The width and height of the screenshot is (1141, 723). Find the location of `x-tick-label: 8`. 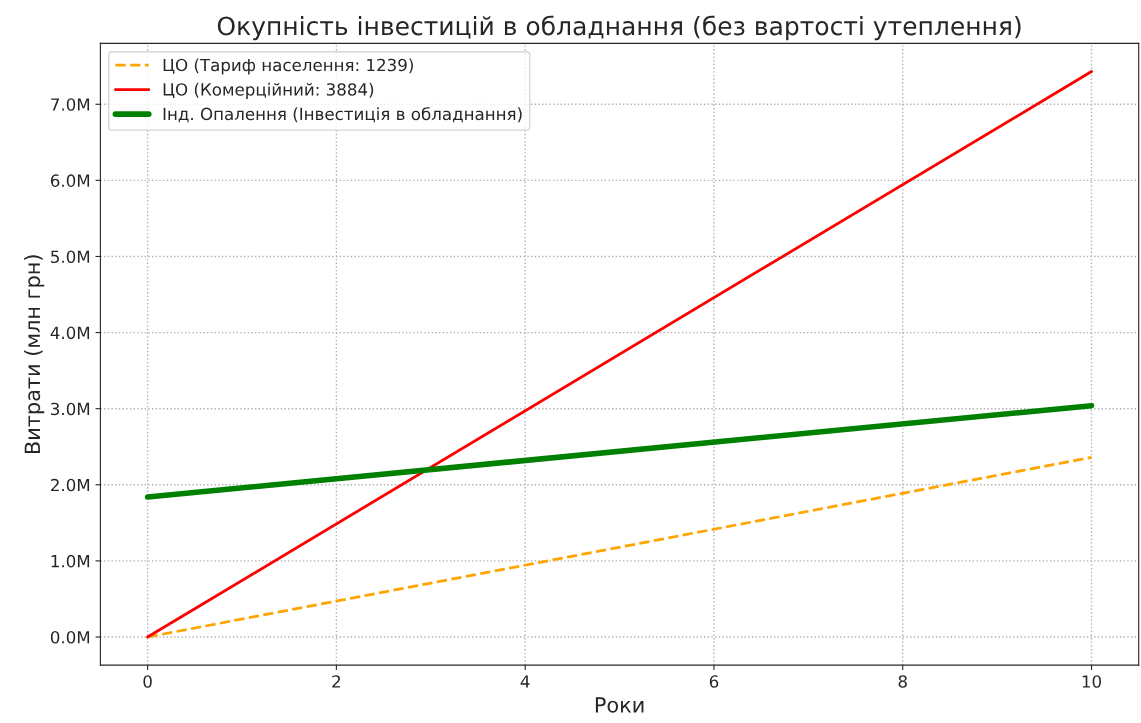

x-tick-label: 8 is located at coordinates (902, 681).